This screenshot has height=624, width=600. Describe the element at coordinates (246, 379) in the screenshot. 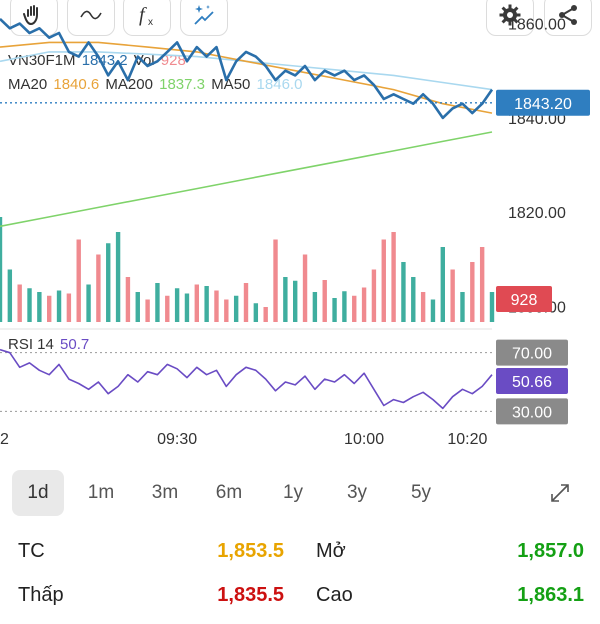

I see `rsi-line` at that location.